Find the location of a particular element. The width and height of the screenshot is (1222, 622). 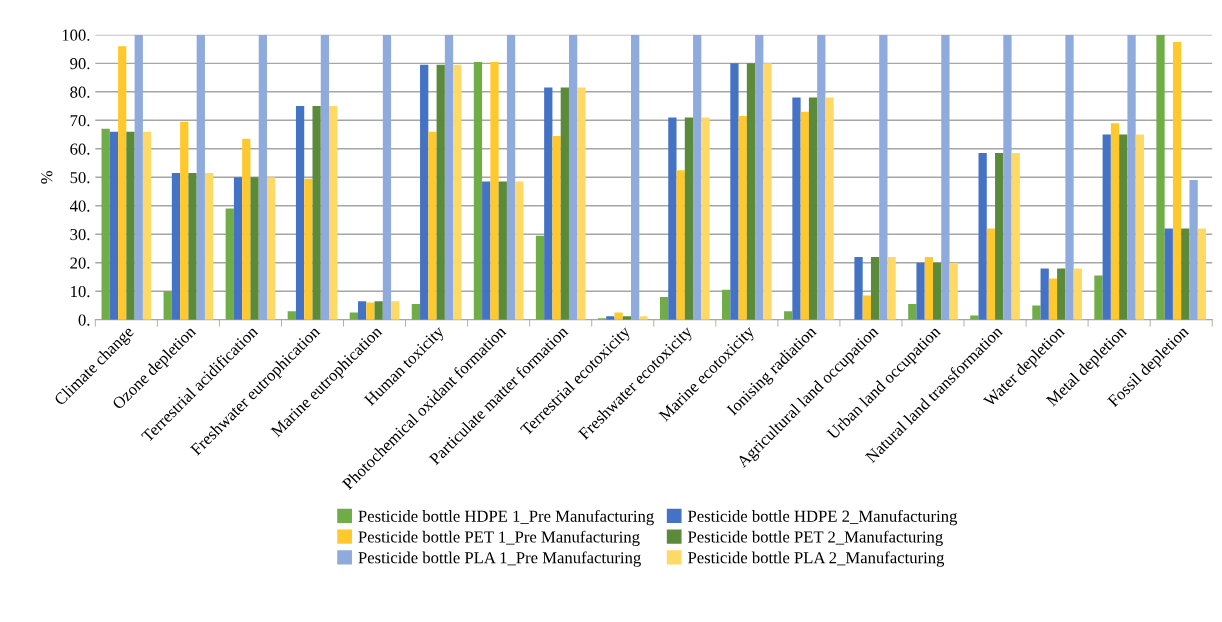

legend-label: Pesticide bottle PET 1_Pre Manufacturing is located at coordinates (499, 538).